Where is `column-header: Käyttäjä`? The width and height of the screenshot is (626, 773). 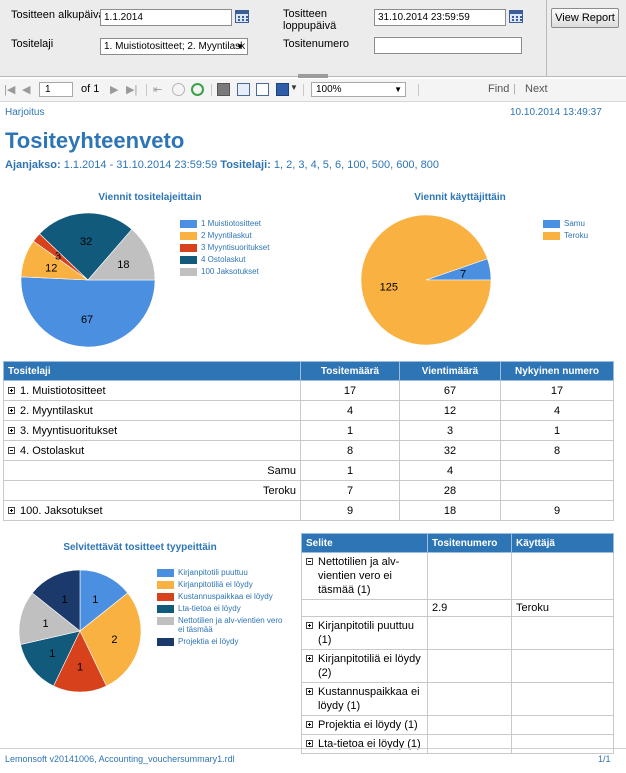 column-header: Käyttäjä is located at coordinates (562, 543).